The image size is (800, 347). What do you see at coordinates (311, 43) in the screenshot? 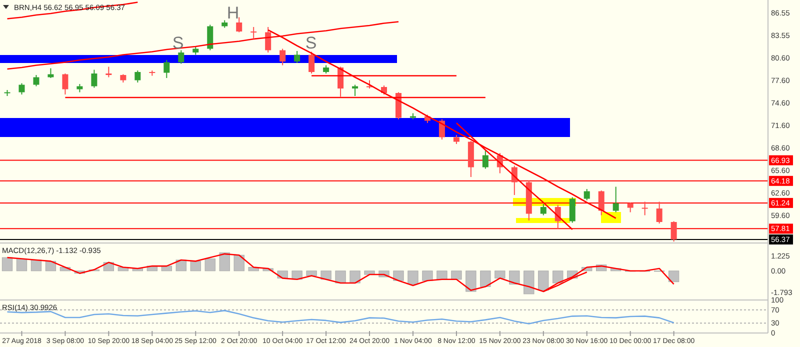
I see `annotation: S` at bounding box center [311, 43].